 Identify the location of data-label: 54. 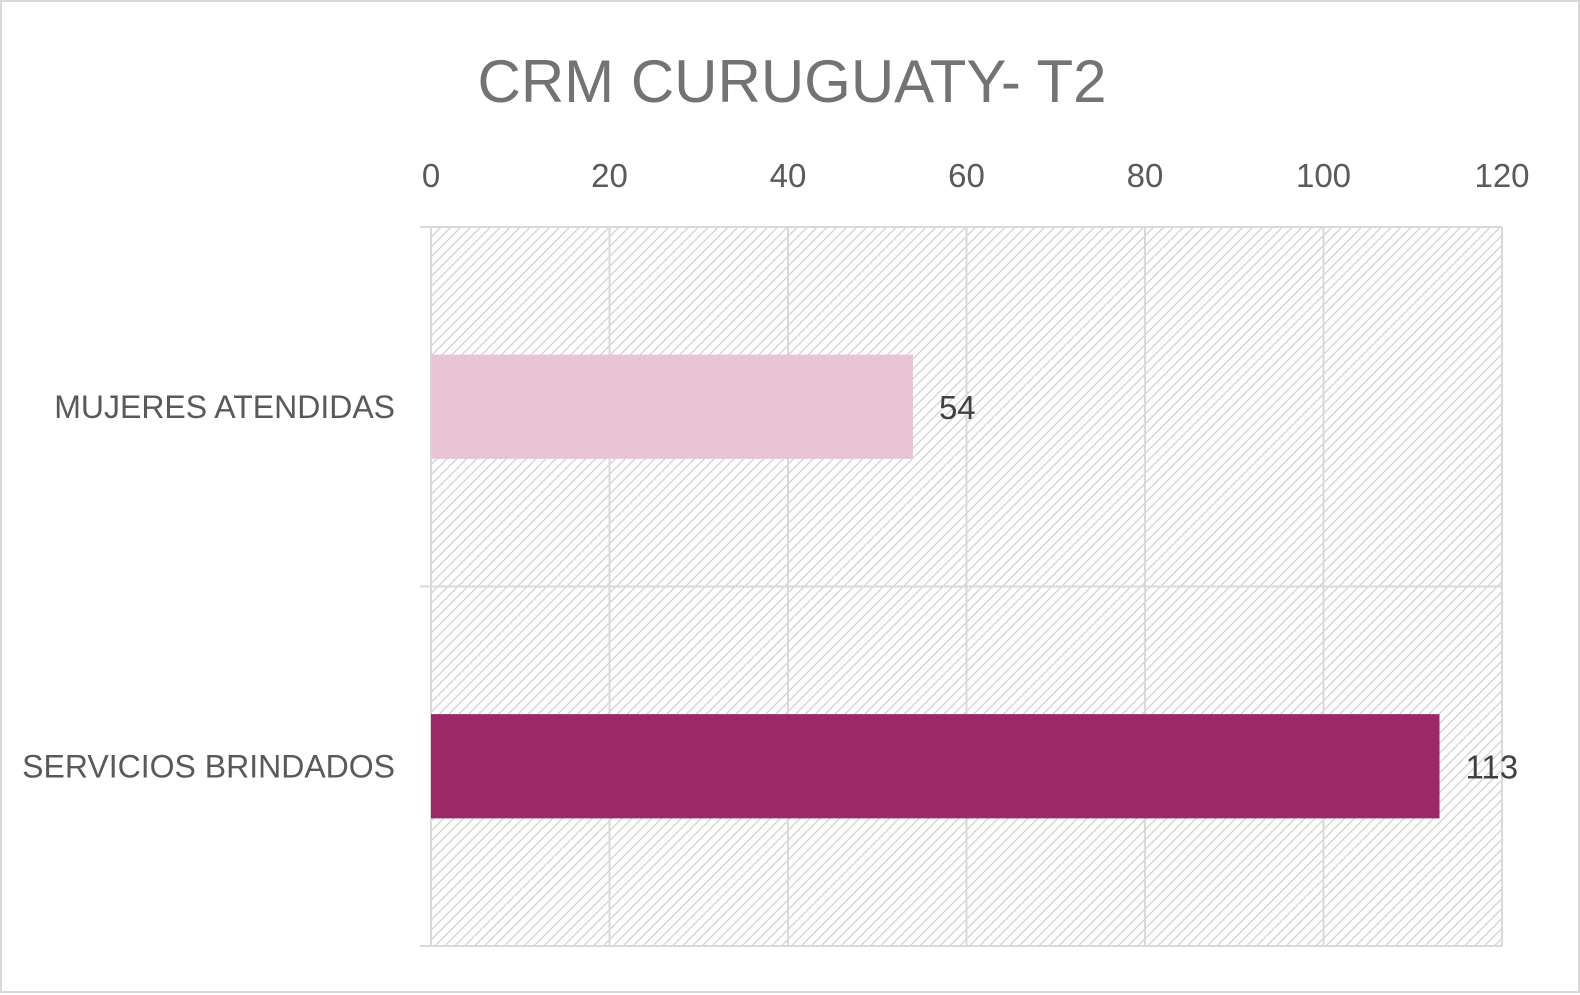
(957, 407).